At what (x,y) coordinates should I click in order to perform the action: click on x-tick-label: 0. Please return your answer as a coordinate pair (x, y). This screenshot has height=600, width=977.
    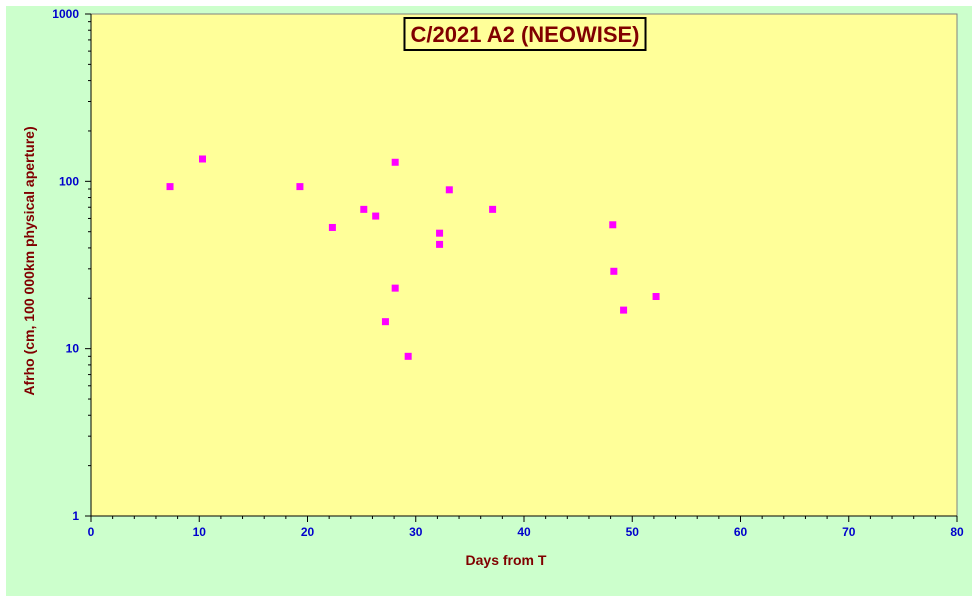
    Looking at the image, I should click on (91, 532).